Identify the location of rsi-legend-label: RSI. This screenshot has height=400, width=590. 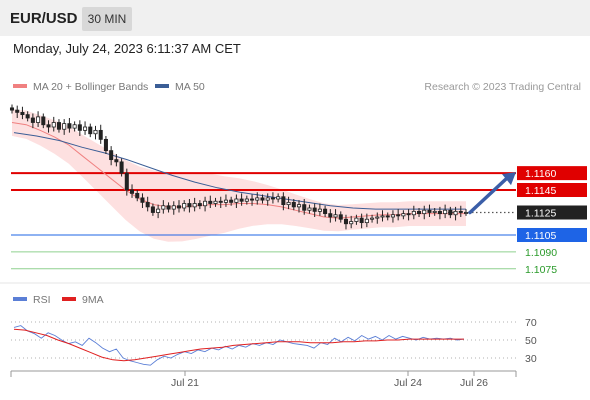
(42, 300).